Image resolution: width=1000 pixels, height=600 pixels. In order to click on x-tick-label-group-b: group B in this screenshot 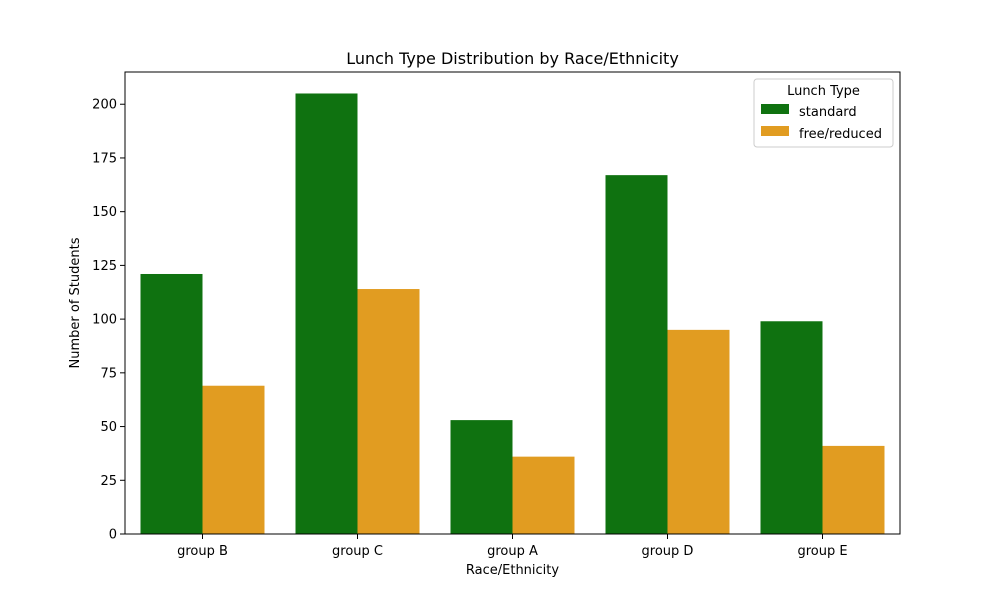, I will do `click(202, 551)`.